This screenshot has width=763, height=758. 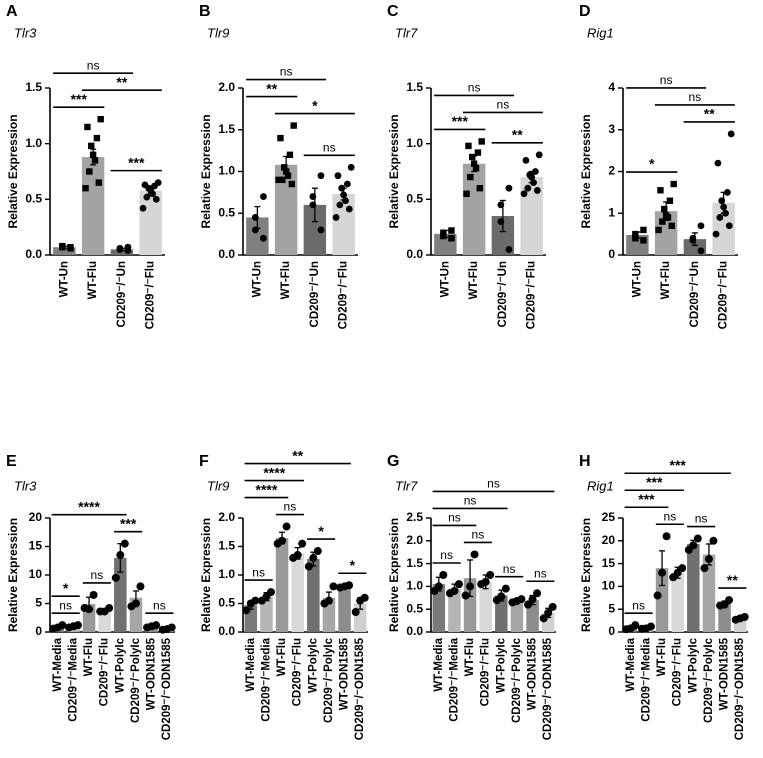 What do you see at coordinates (414, 517) in the screenshot?
I see `y-tick-label: 2.5` at bounding box center [414, 517].